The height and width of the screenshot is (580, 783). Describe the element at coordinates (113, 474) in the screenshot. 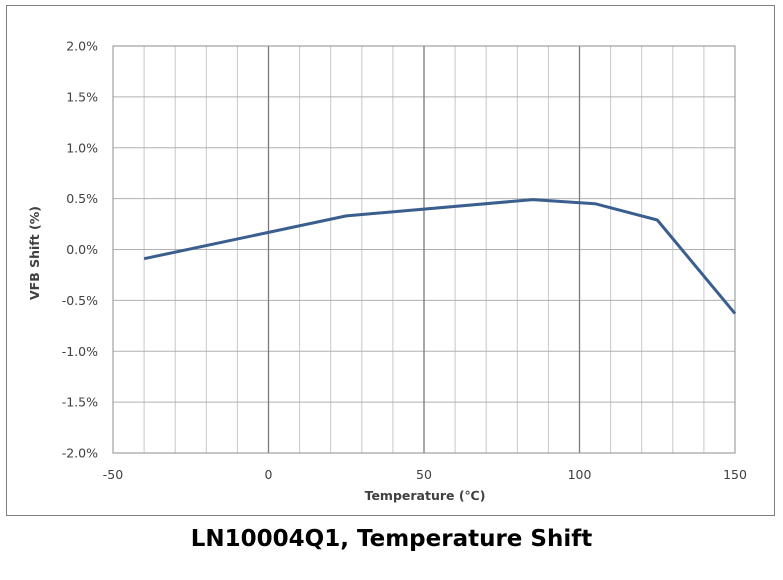

I see `x-tick-label: -50` at that location.